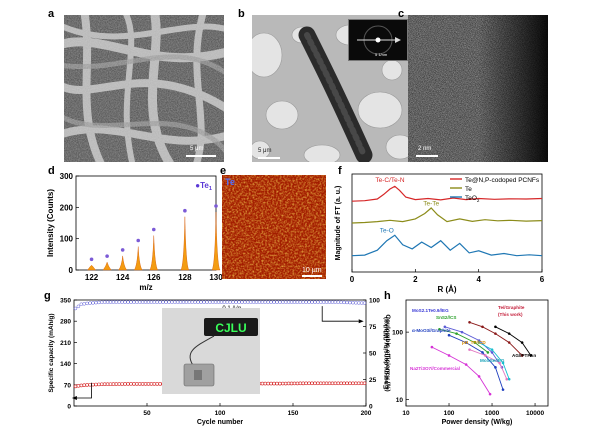 The height and width of the screenshot is (438, 590). What do you see at coordinates (400, 400) in the screenshot?
I see `y-tick-label: 10` at bounding box center [400, 400].